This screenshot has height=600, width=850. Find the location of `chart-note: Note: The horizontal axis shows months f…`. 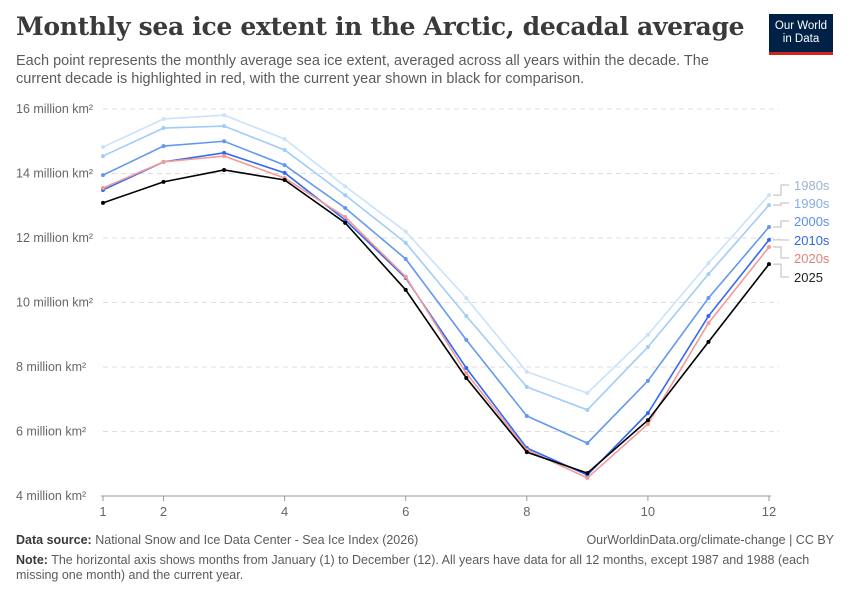

chart-note: Note: The horizontal axis shows months f… is located at coordinates (426, 568).